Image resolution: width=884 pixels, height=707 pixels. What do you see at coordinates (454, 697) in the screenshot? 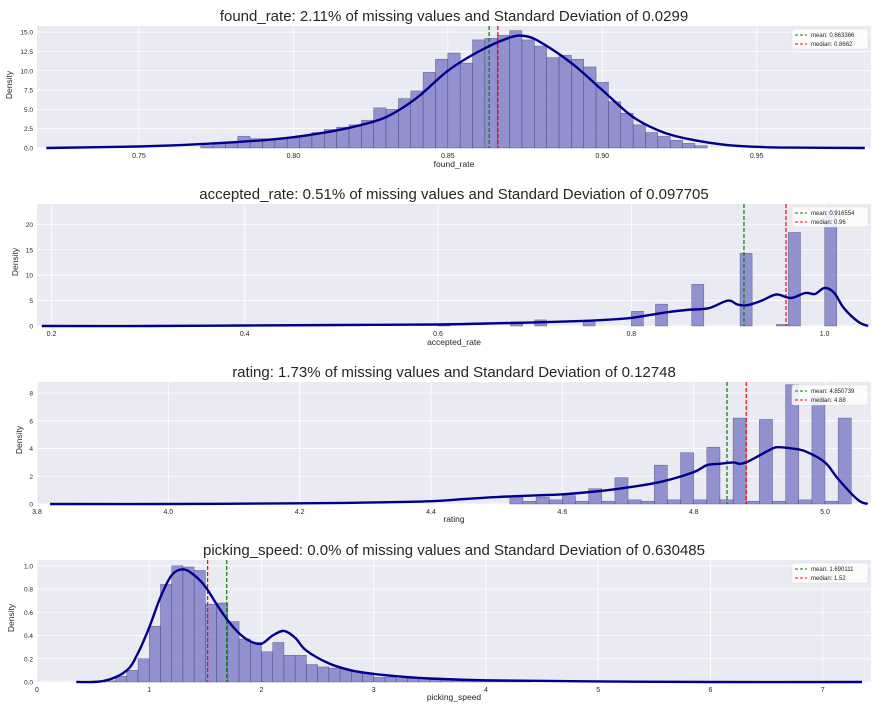
I see `x-axis-label: picking_speed` at bounding box center [454, 697].